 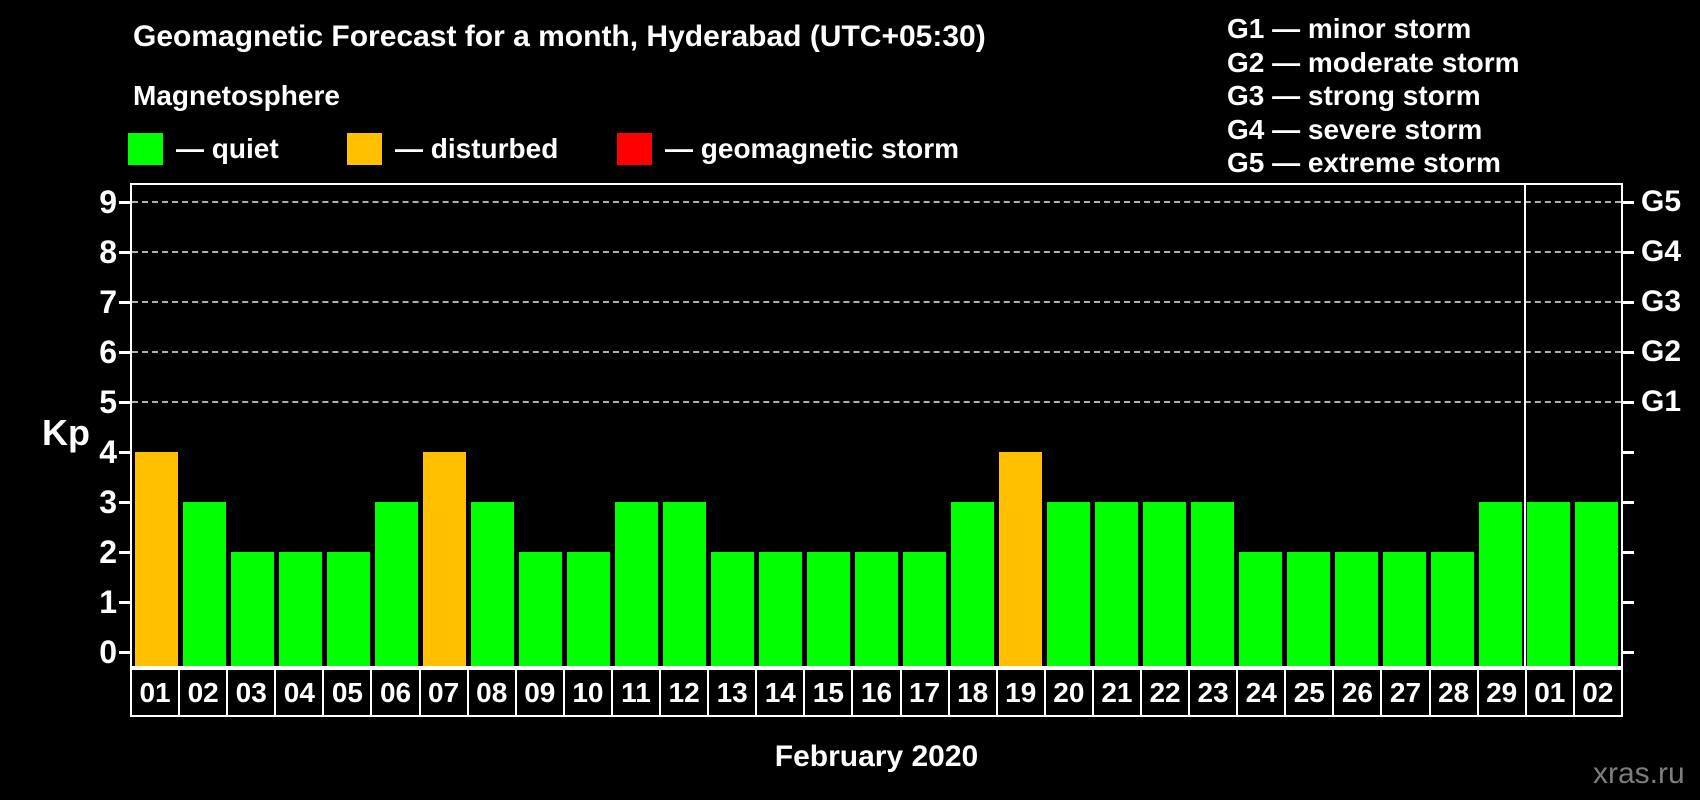 I want to click on g-legend-row: G4 — severe storm, so click(x=1355, y=129).